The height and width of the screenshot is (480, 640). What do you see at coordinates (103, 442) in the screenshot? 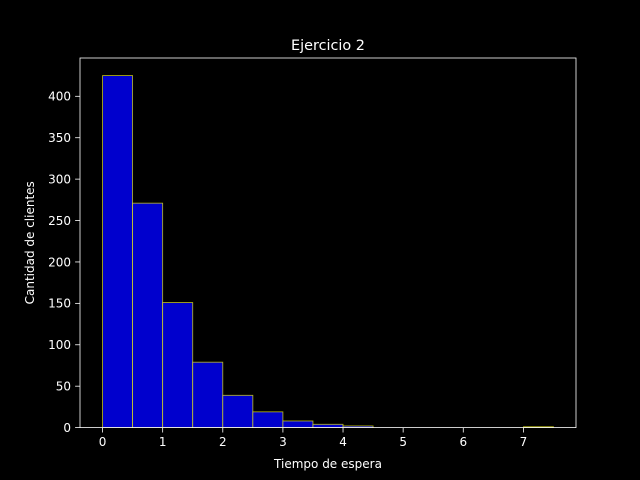
I see `x-tick-label: 0` at bounding box center [103, 442].